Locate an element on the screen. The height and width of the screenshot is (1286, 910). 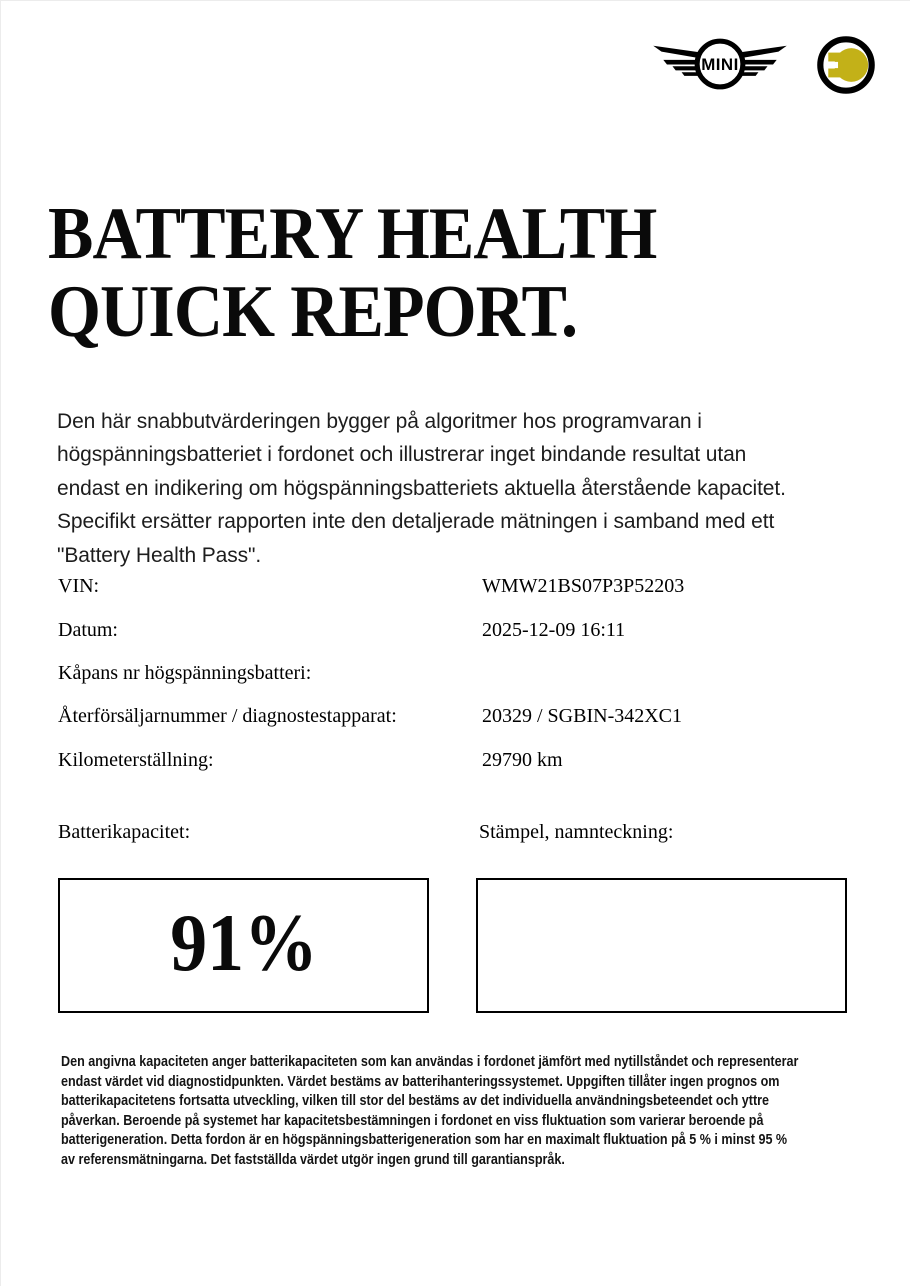
field-row-vin: VIN: WMW21BS07P3P52203 is located at coordinates (455, 587).